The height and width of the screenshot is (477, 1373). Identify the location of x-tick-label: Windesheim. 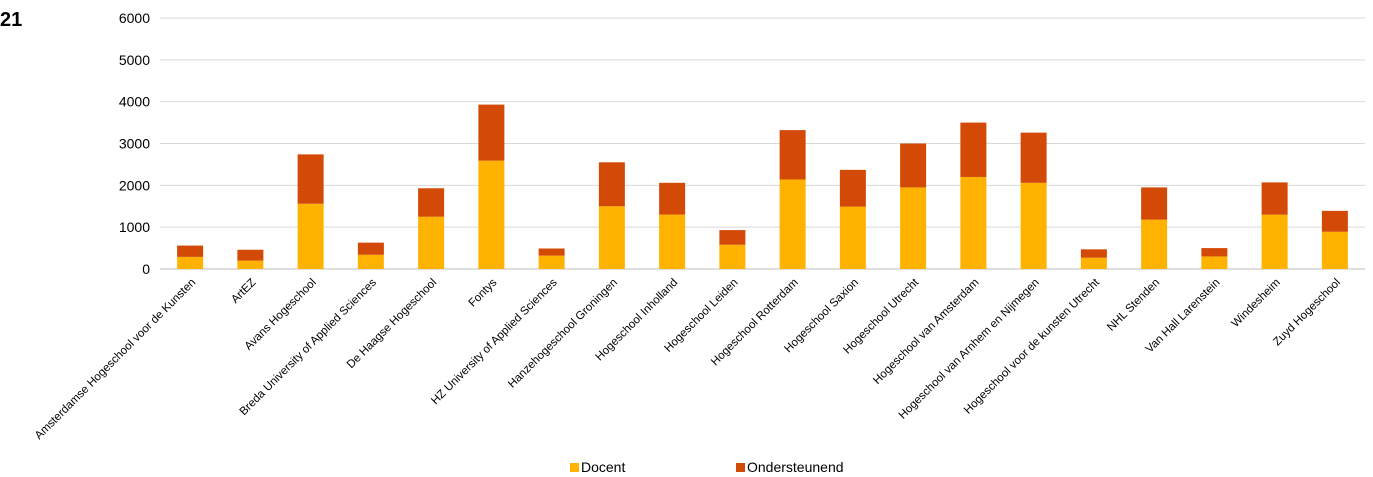
(1256, 303).